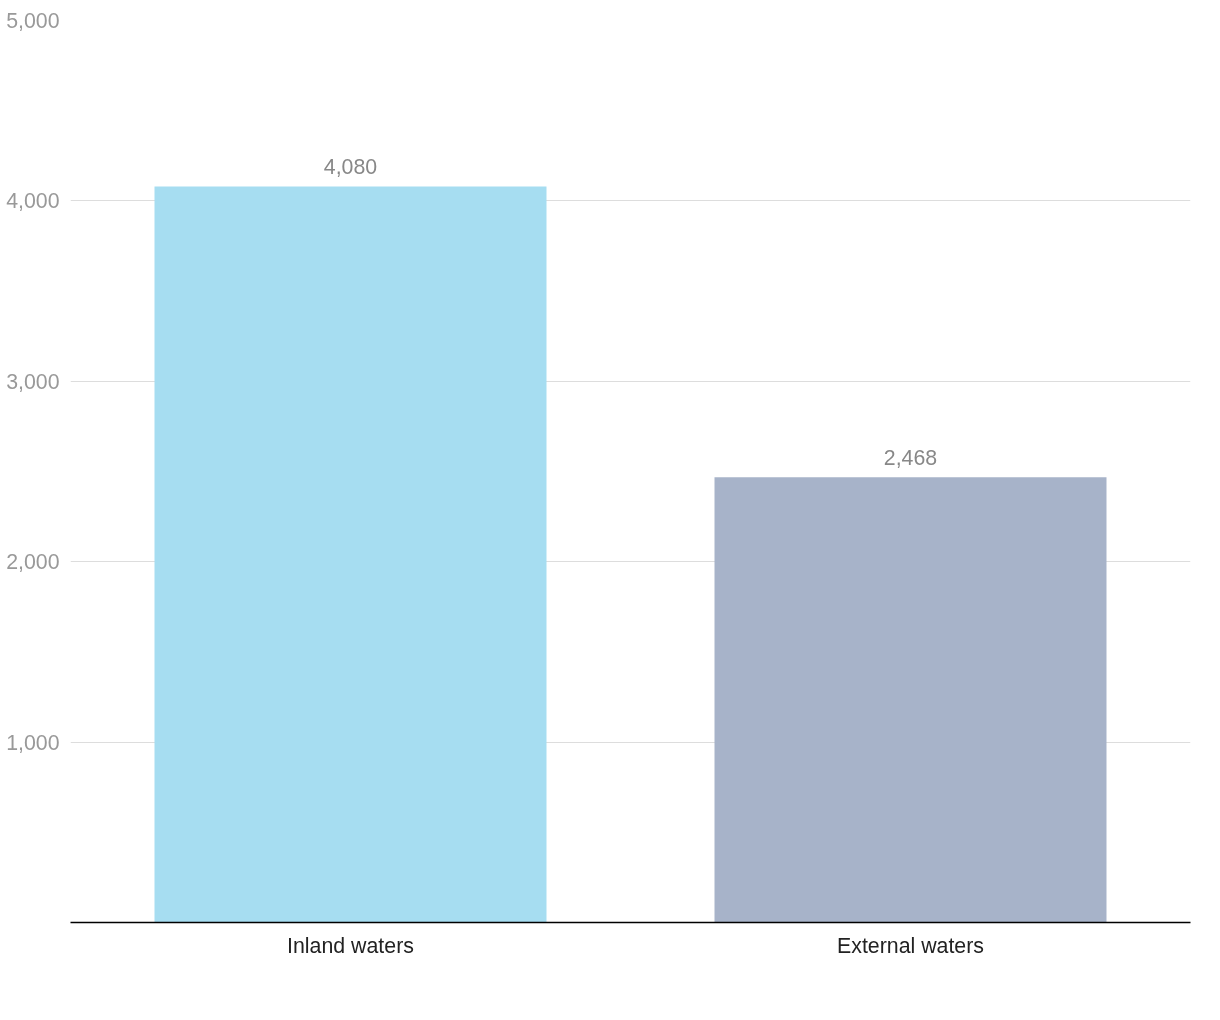 The image size is (1220, 1020). I want to click on y-tick-label: 5,000, so click(33, 21).